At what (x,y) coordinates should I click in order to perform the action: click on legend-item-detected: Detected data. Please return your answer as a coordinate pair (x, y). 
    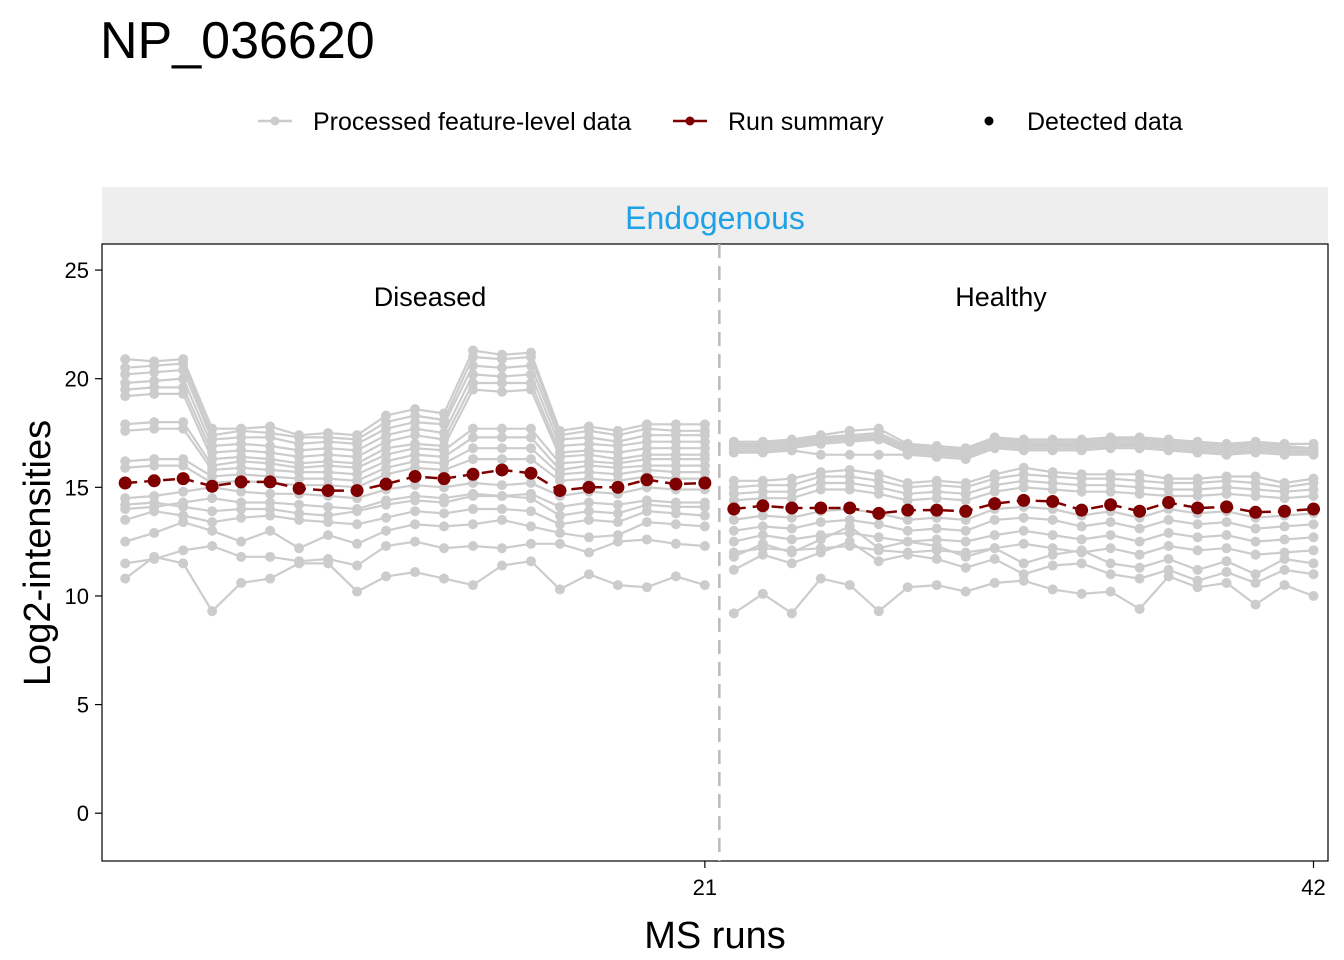
    Looking at the image, I should click on (1083, 122).